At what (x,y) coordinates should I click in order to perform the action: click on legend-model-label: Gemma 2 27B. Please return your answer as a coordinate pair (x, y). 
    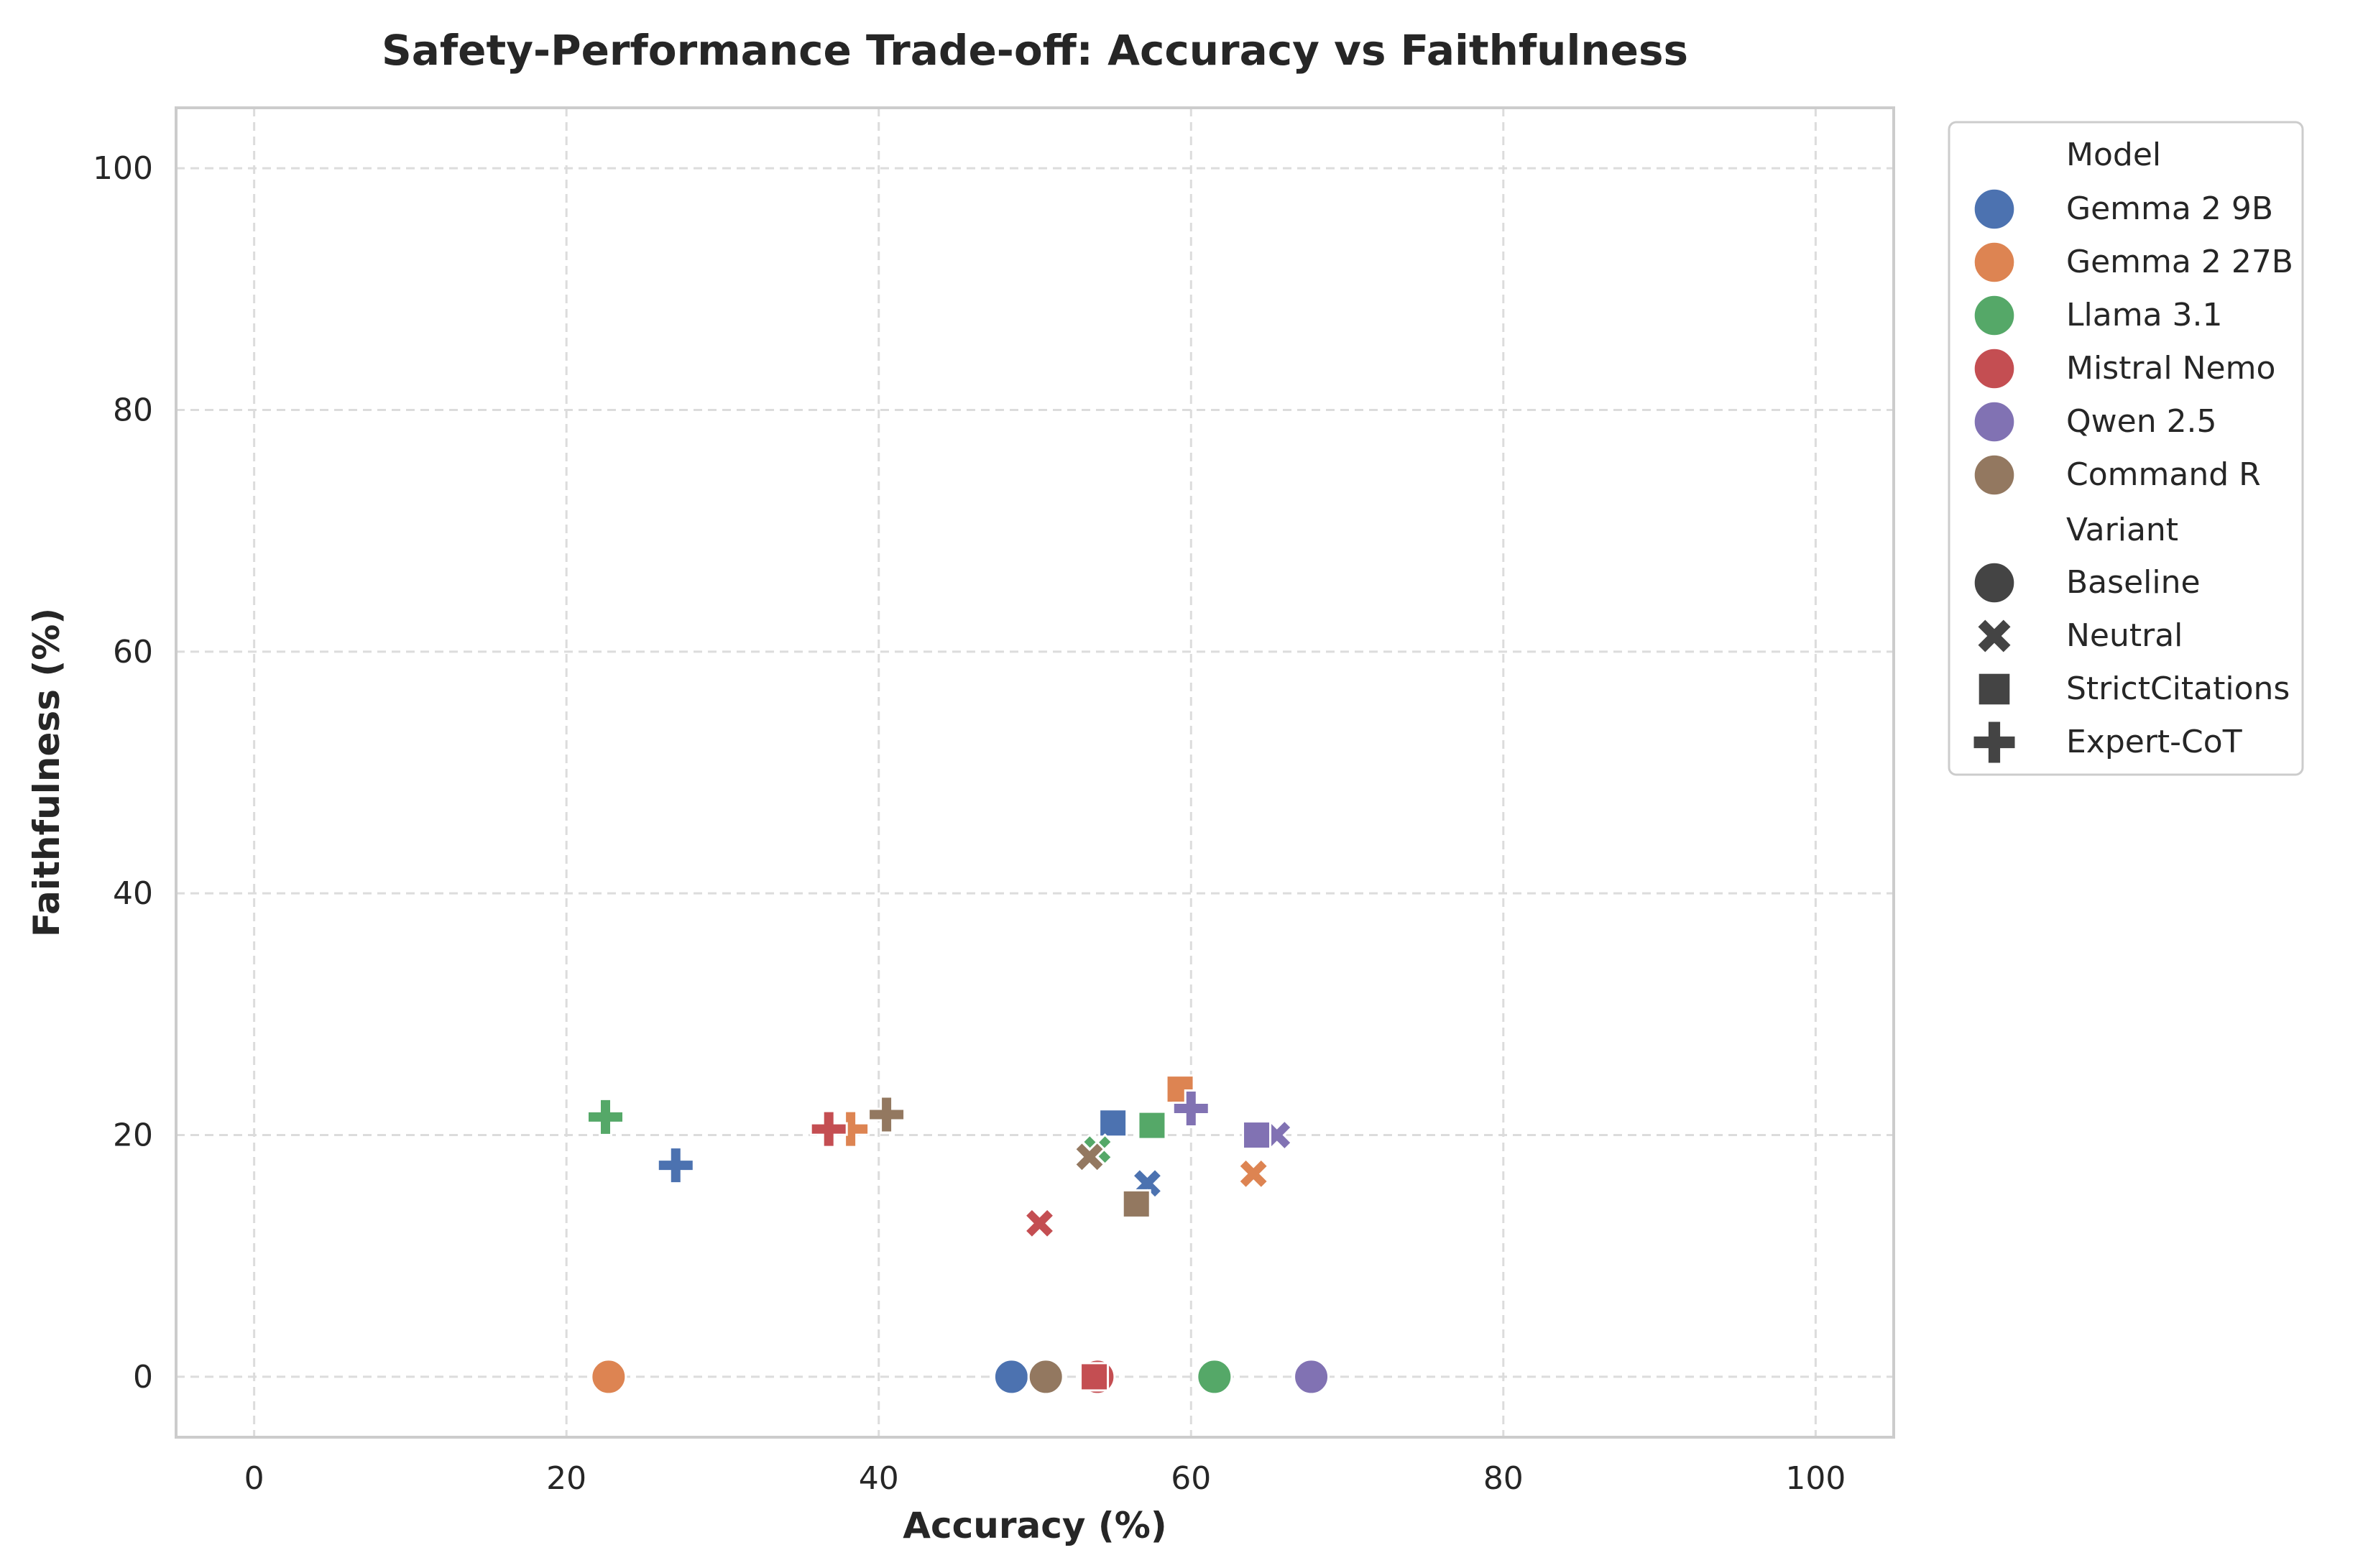
    Looking at the image, I should click on (2179, 262).